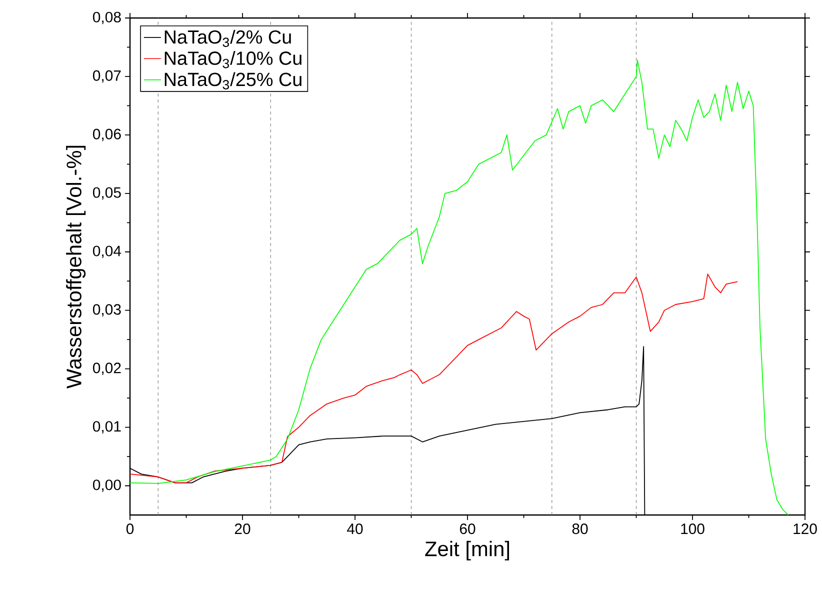 The image size is (822, 597). I want to click on legend-label: NaTaO$_{3}$/25% Cu, so click(233, 81).